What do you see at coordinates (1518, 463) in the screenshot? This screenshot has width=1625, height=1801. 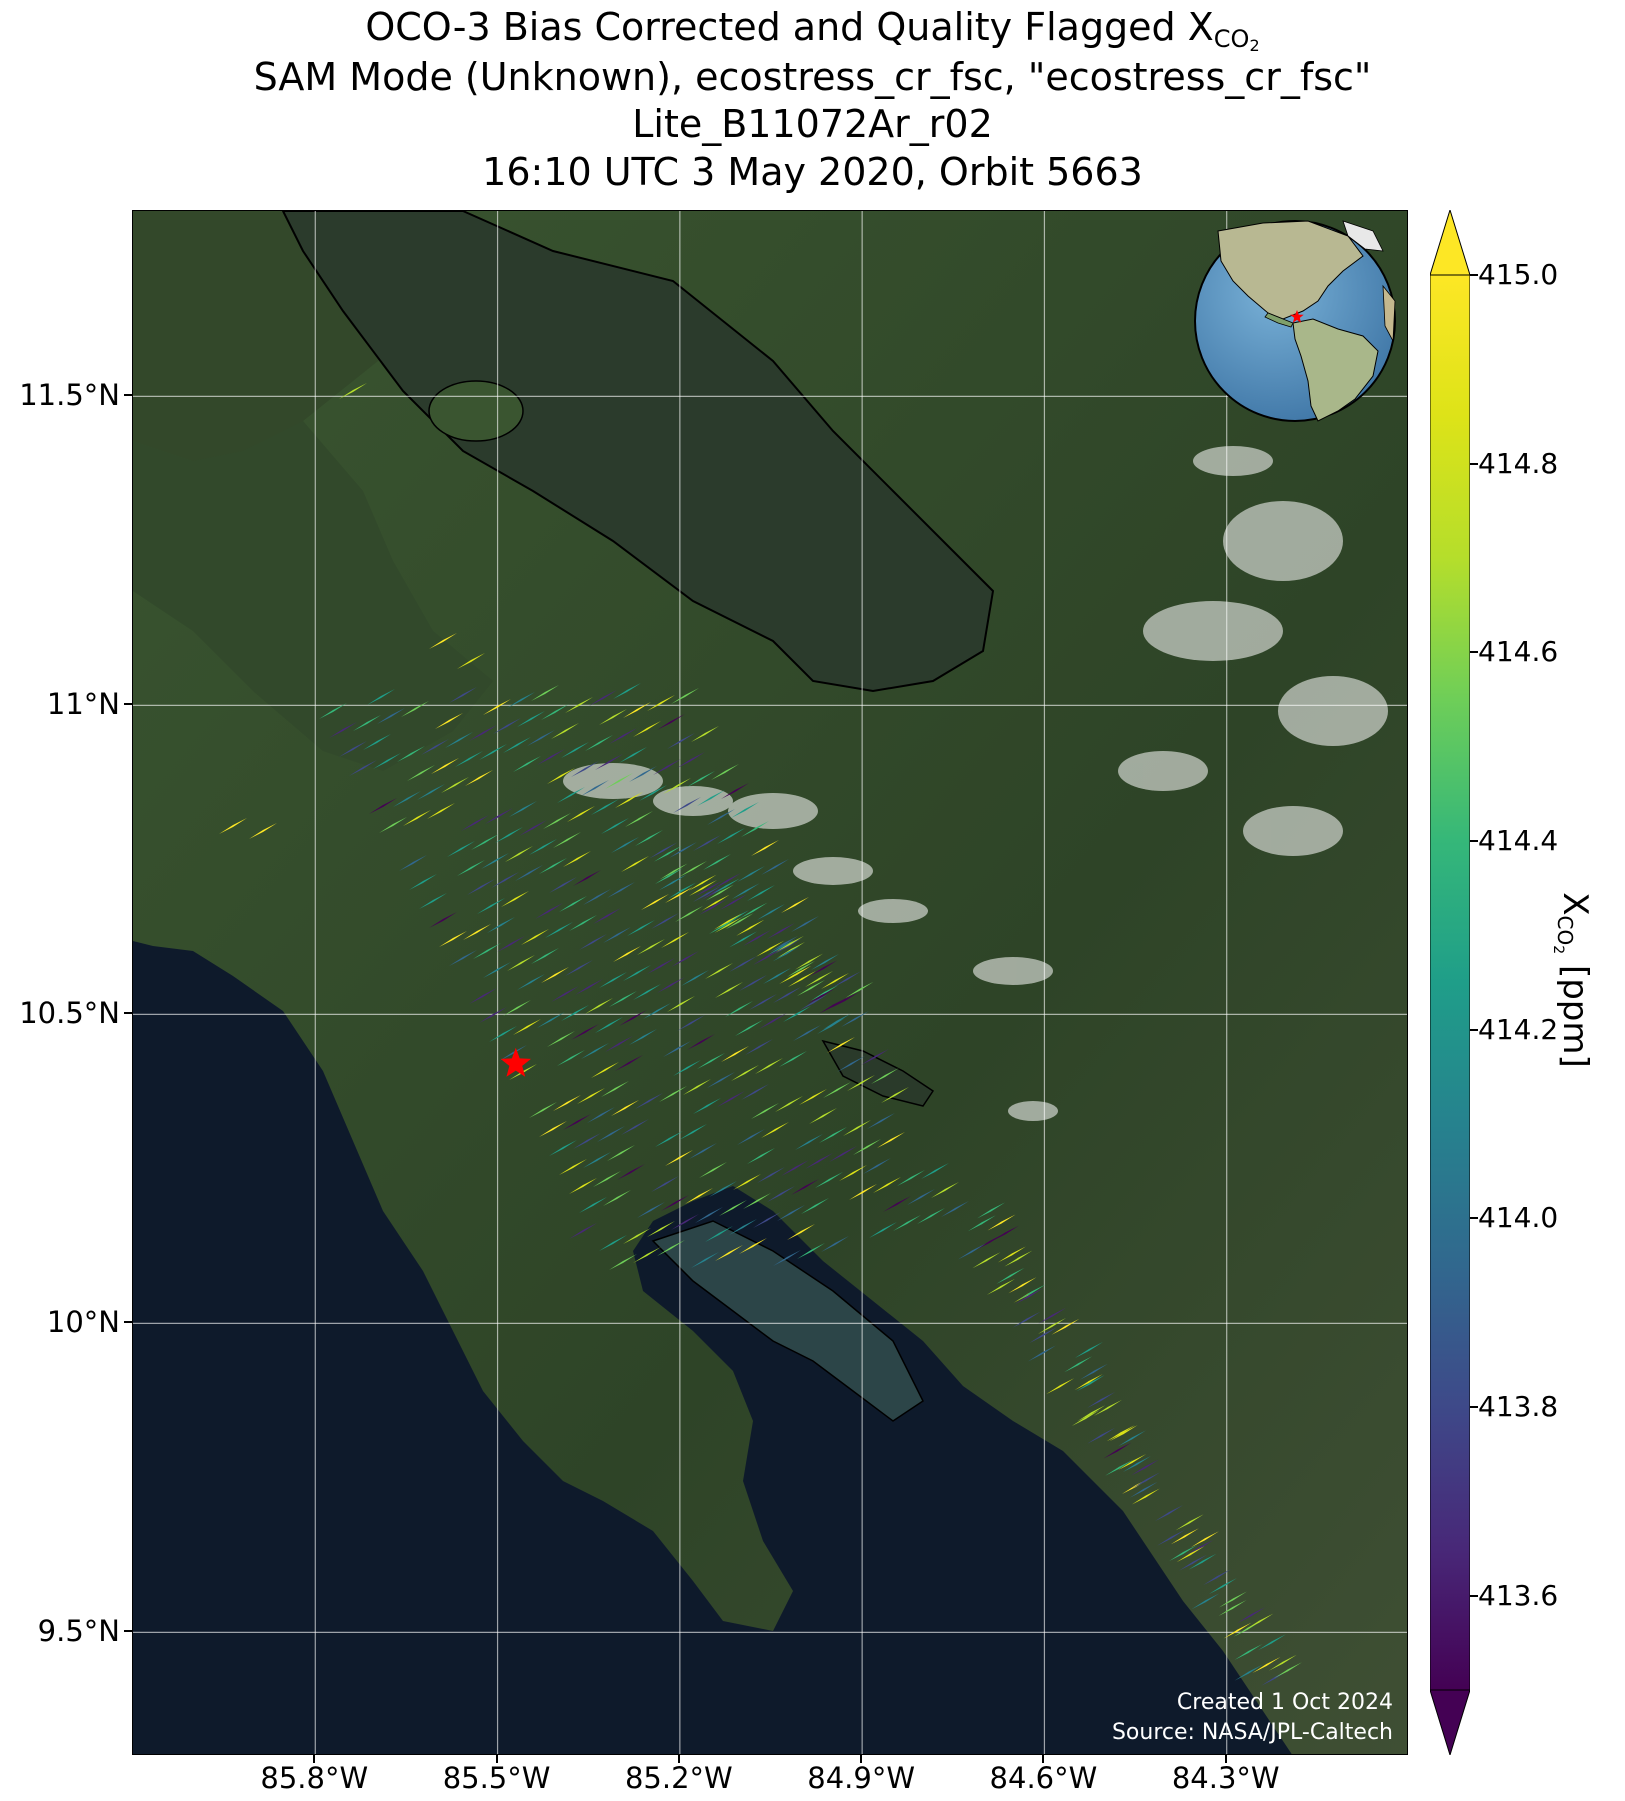 I see `colorbar-tick-label: 414.8` at bounding box center [1518, 463].